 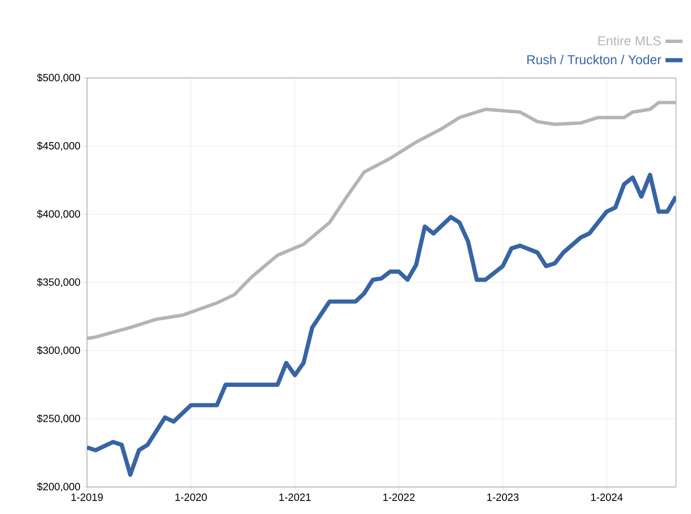 I want to click on y-tick-label: $450,000, so click(x=58, y=146).